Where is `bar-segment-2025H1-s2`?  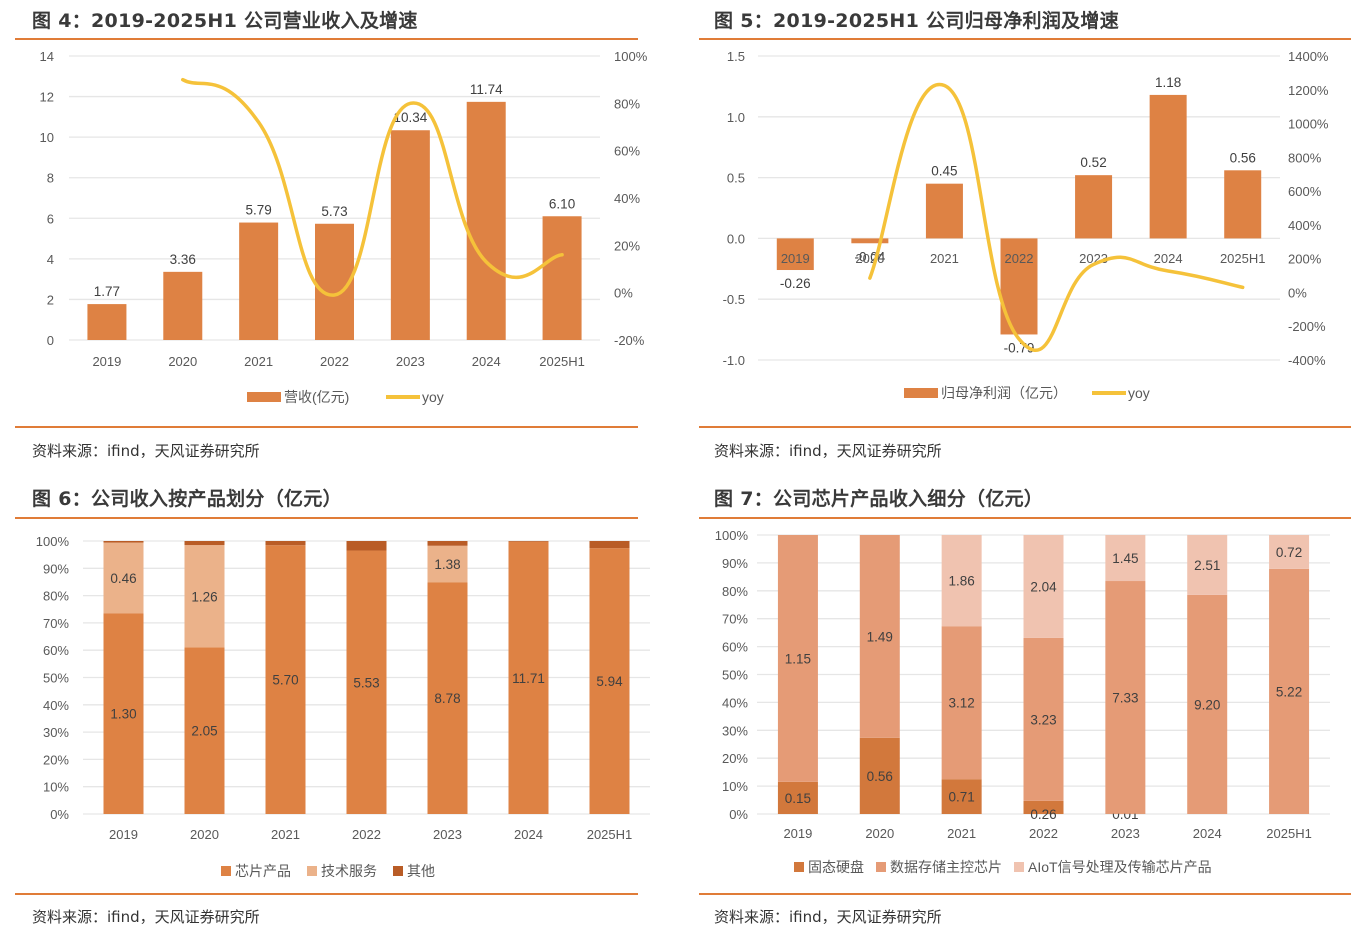 bar-segment-2025H1-s2 is located at coordinates (609, 545).